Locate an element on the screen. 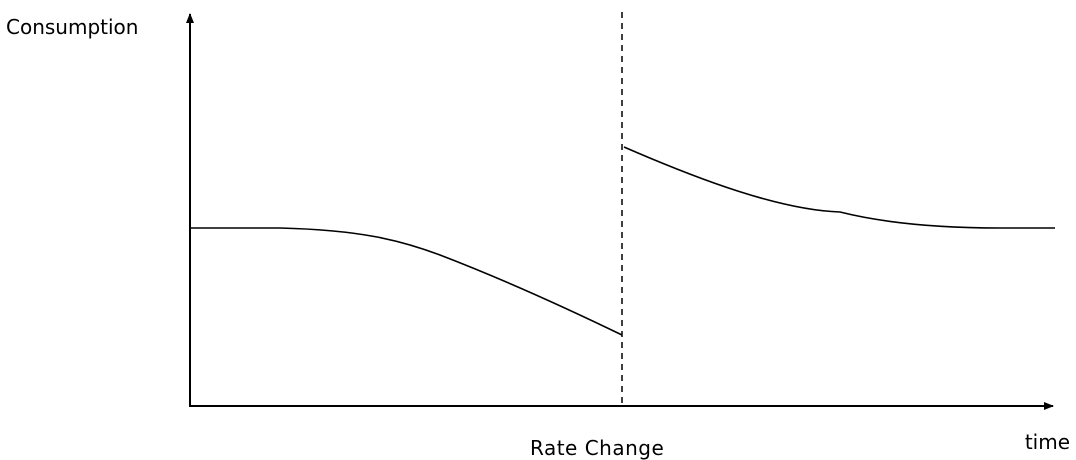  consumption-curve-before is located at coordinates (407, 281).